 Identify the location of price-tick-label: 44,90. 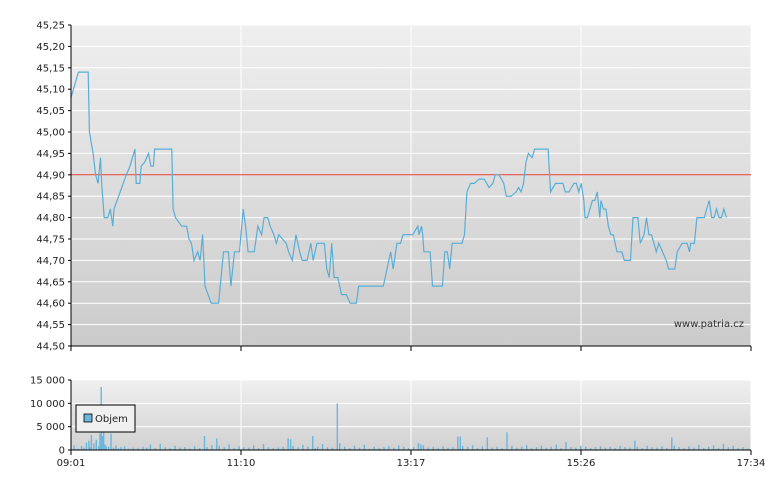
(50, 175).